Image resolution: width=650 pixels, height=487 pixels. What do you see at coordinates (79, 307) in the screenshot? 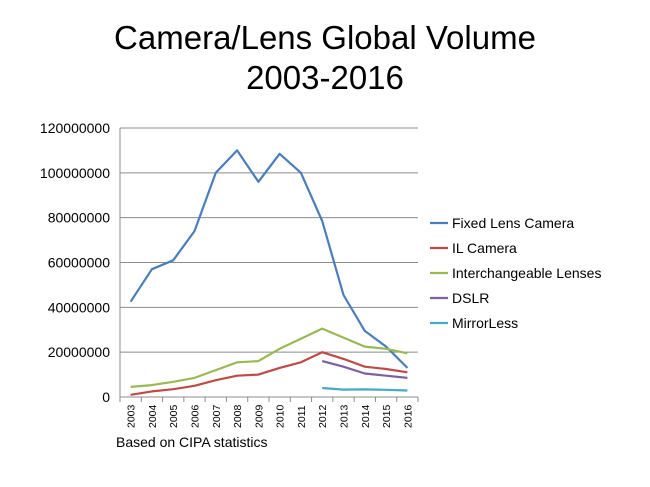
I see `y-tick-label: 40000000` at bounding box center [79, 307].